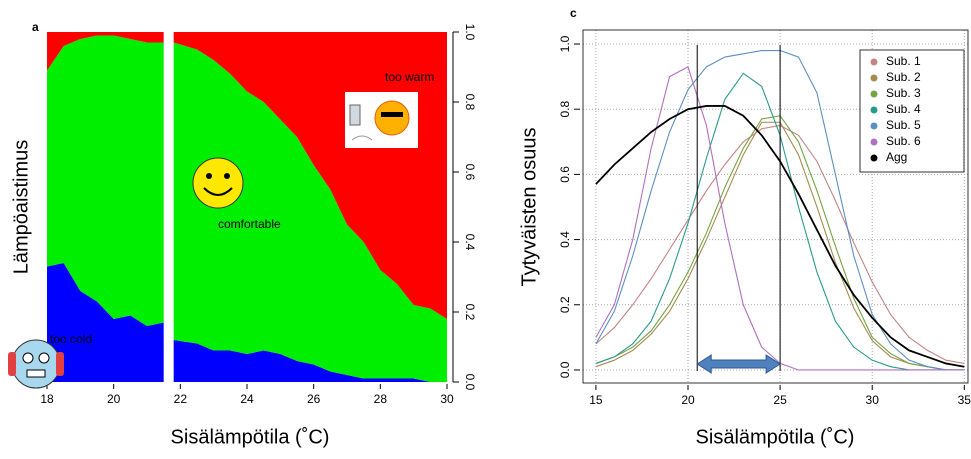 The image size is (971, 459). What do you see at coordinates (36, 364) in the screenshot?
I see `icon-too-cold` at bounding box center [36, 364].